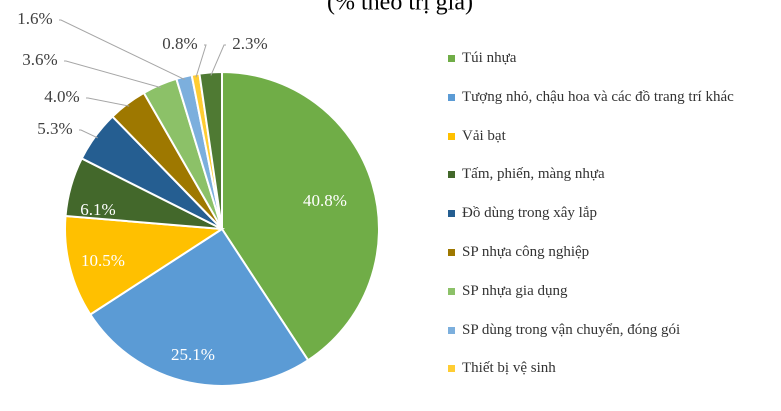 This screenshot has height=411, width=781. Describe the element at coordinates (609, 252) in the screenshot. I see `legend-item: SP nhựa công nghiệp` at that location.